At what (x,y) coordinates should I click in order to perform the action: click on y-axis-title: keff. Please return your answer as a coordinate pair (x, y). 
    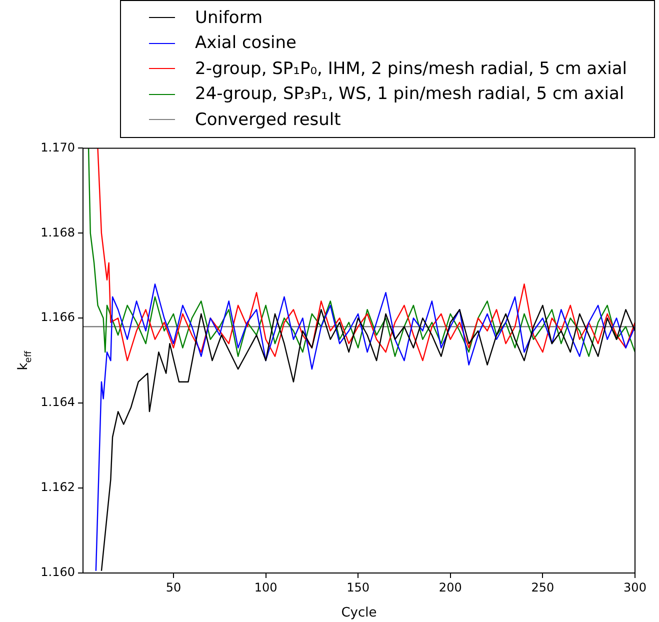
    Looking at the image, I should click on (25, 360).